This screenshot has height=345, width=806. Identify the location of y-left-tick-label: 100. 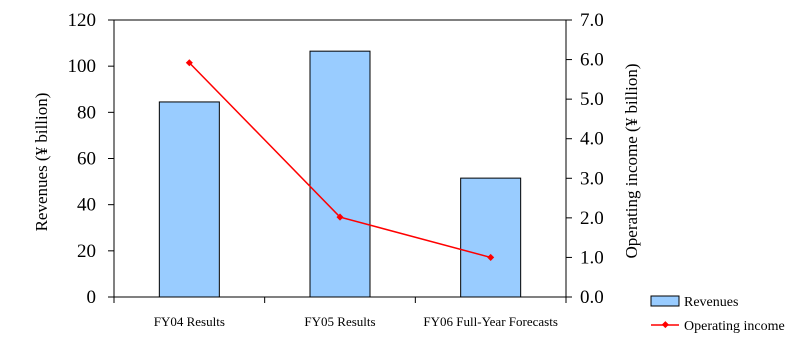
(82, 66).